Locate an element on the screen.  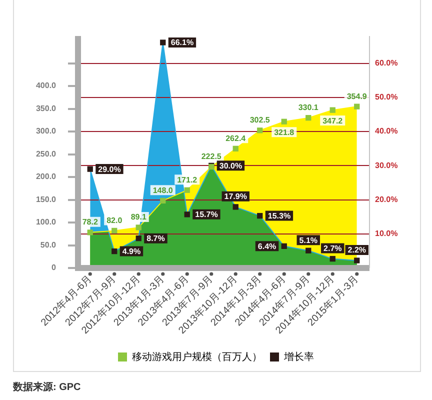
data-label: 89.1 is located at coordinates (138, 217).